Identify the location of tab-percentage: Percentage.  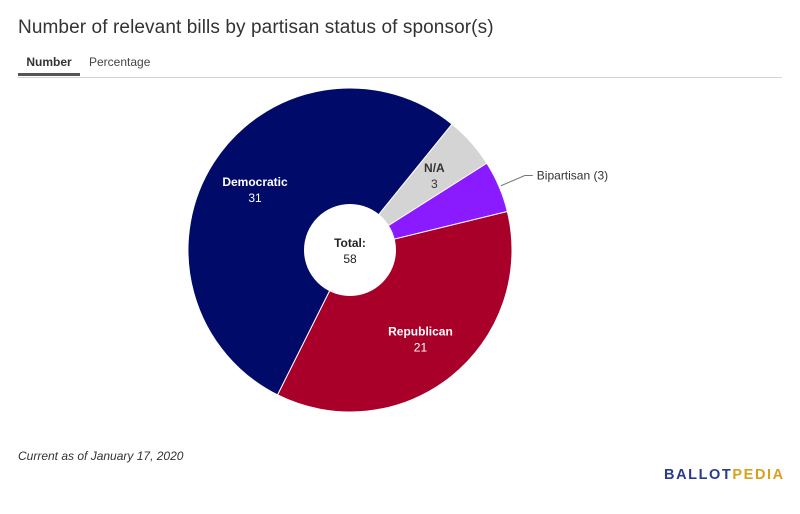
(120, 62).